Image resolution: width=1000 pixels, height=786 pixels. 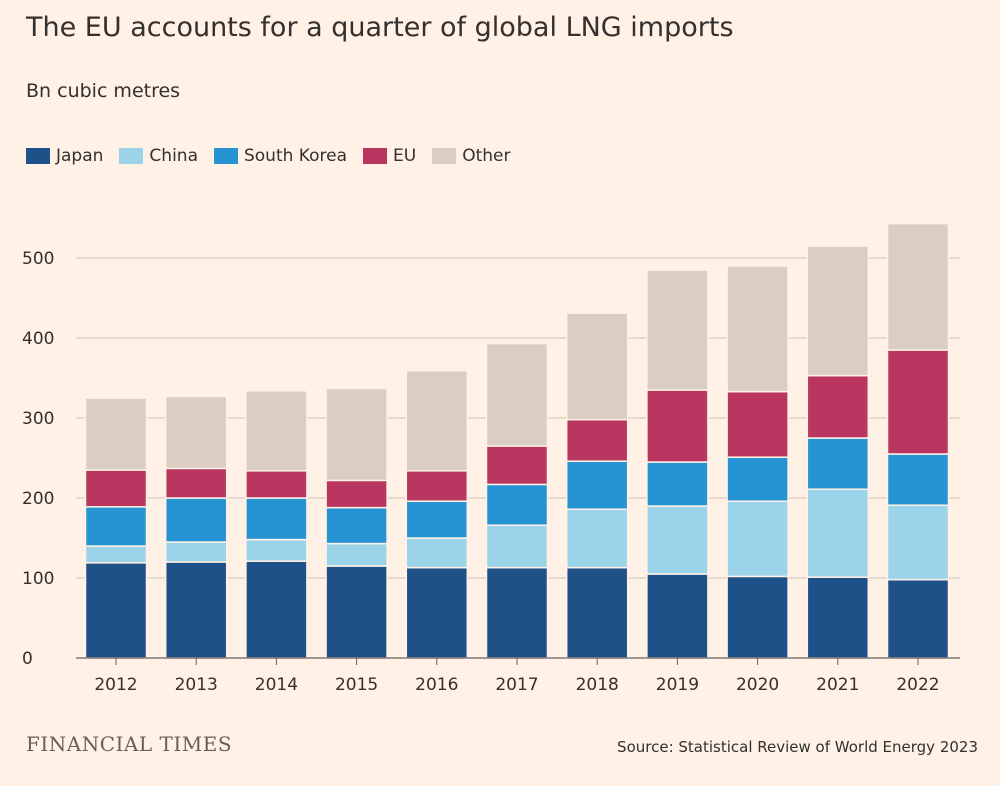 I want to click on bar-eu-2018, so click(x=597, y=440).